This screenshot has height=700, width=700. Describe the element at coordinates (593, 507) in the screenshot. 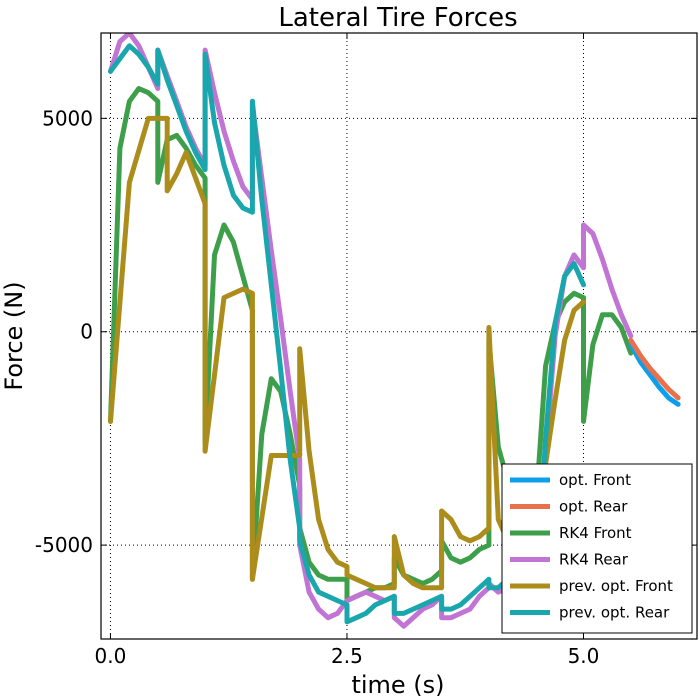

I see `legend-label-opt-rear: opt. Rear` at that location.